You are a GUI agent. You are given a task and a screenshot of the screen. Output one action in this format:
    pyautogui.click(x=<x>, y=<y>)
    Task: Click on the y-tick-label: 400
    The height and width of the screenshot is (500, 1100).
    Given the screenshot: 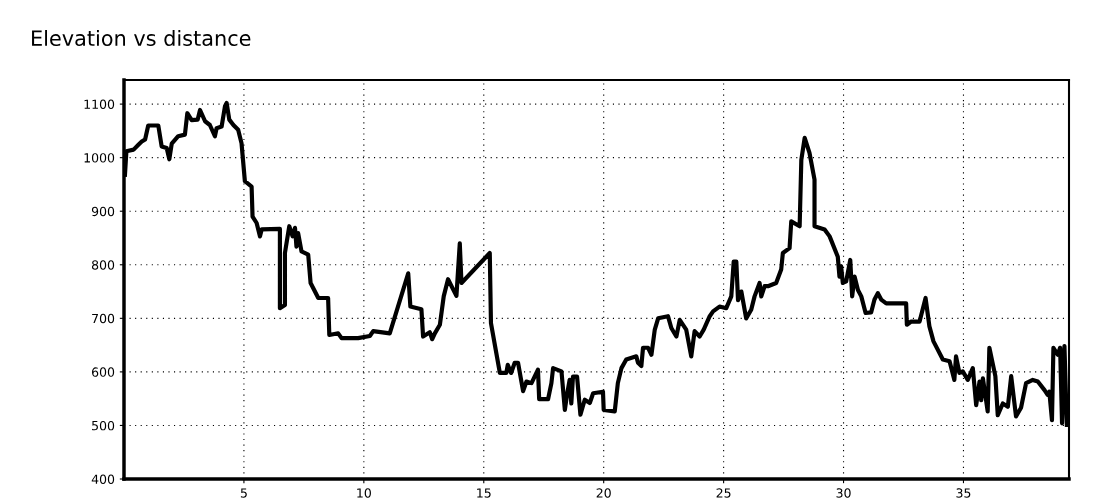 What is the action you would take?
    pyautogui.click(x=103, y=479)
    